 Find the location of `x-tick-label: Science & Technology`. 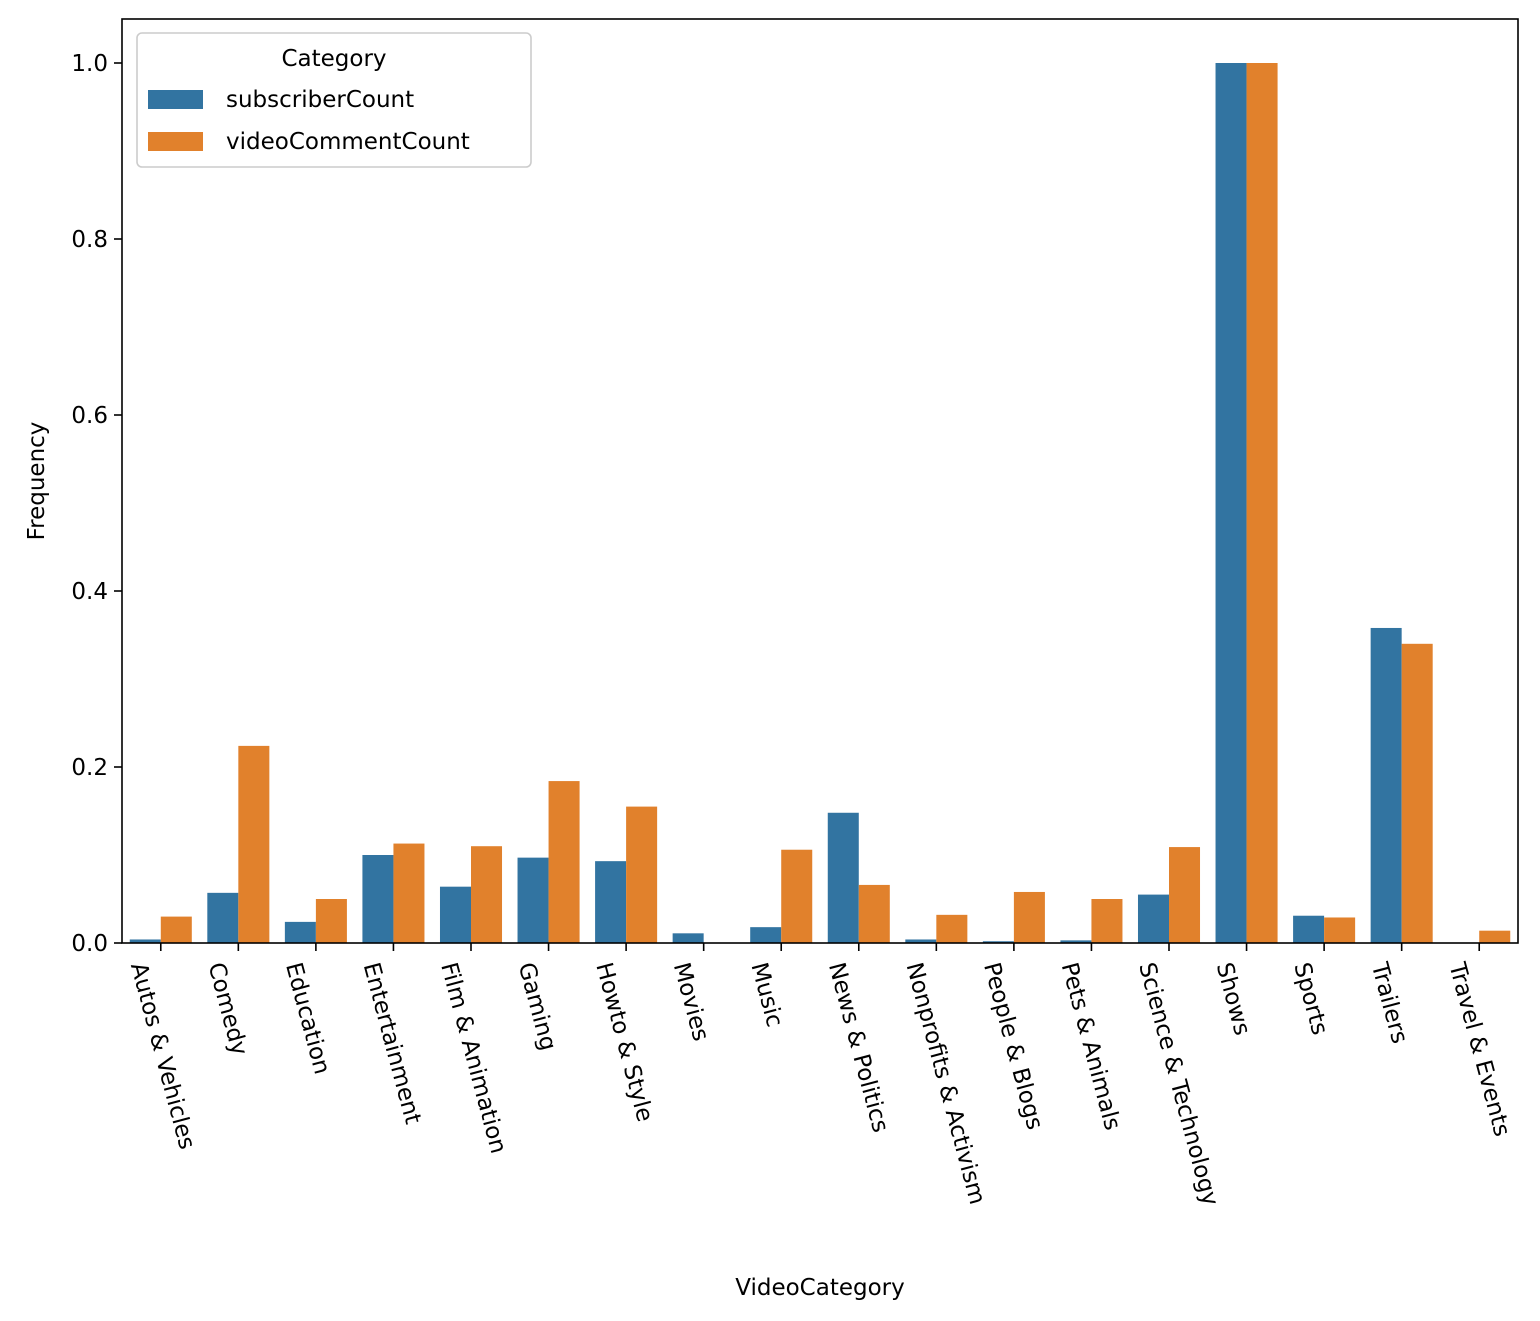

x-tick-label: Science & Technology is located at coordinates (1178, 1084).